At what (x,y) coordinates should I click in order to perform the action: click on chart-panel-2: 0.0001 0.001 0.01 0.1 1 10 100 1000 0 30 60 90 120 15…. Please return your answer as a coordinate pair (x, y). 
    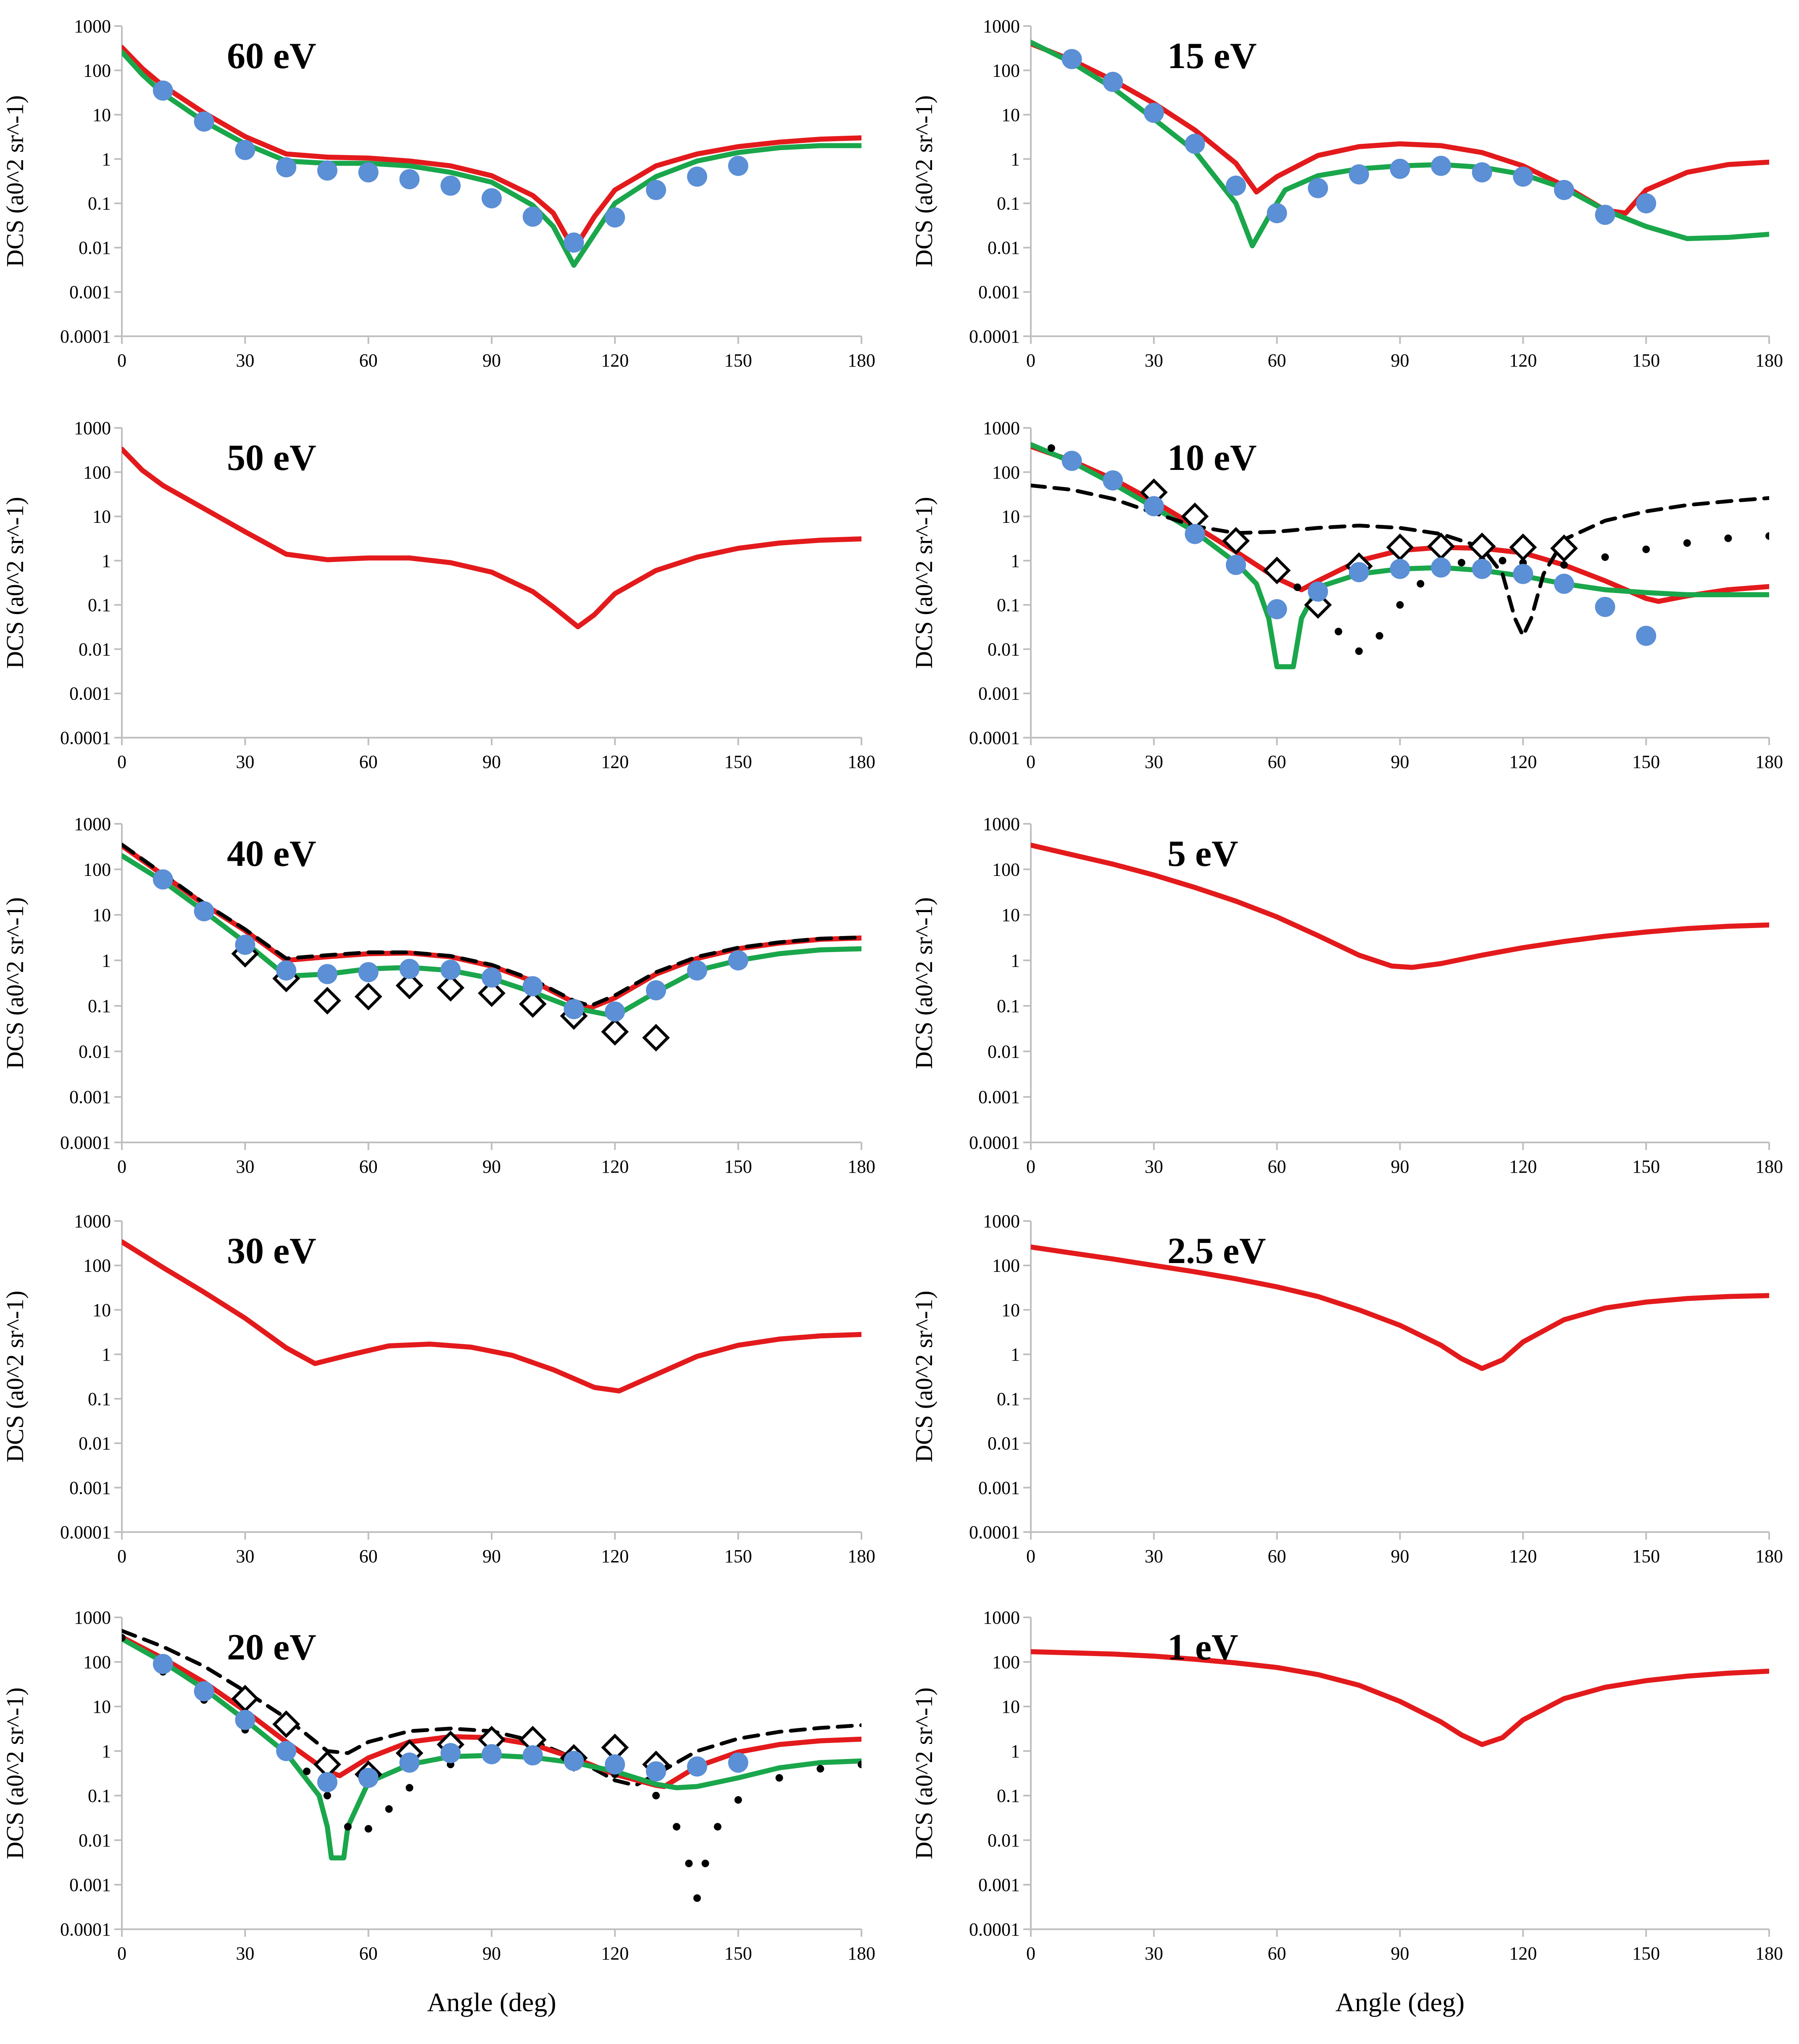
    Looking at the image, I should click on (438, 595).